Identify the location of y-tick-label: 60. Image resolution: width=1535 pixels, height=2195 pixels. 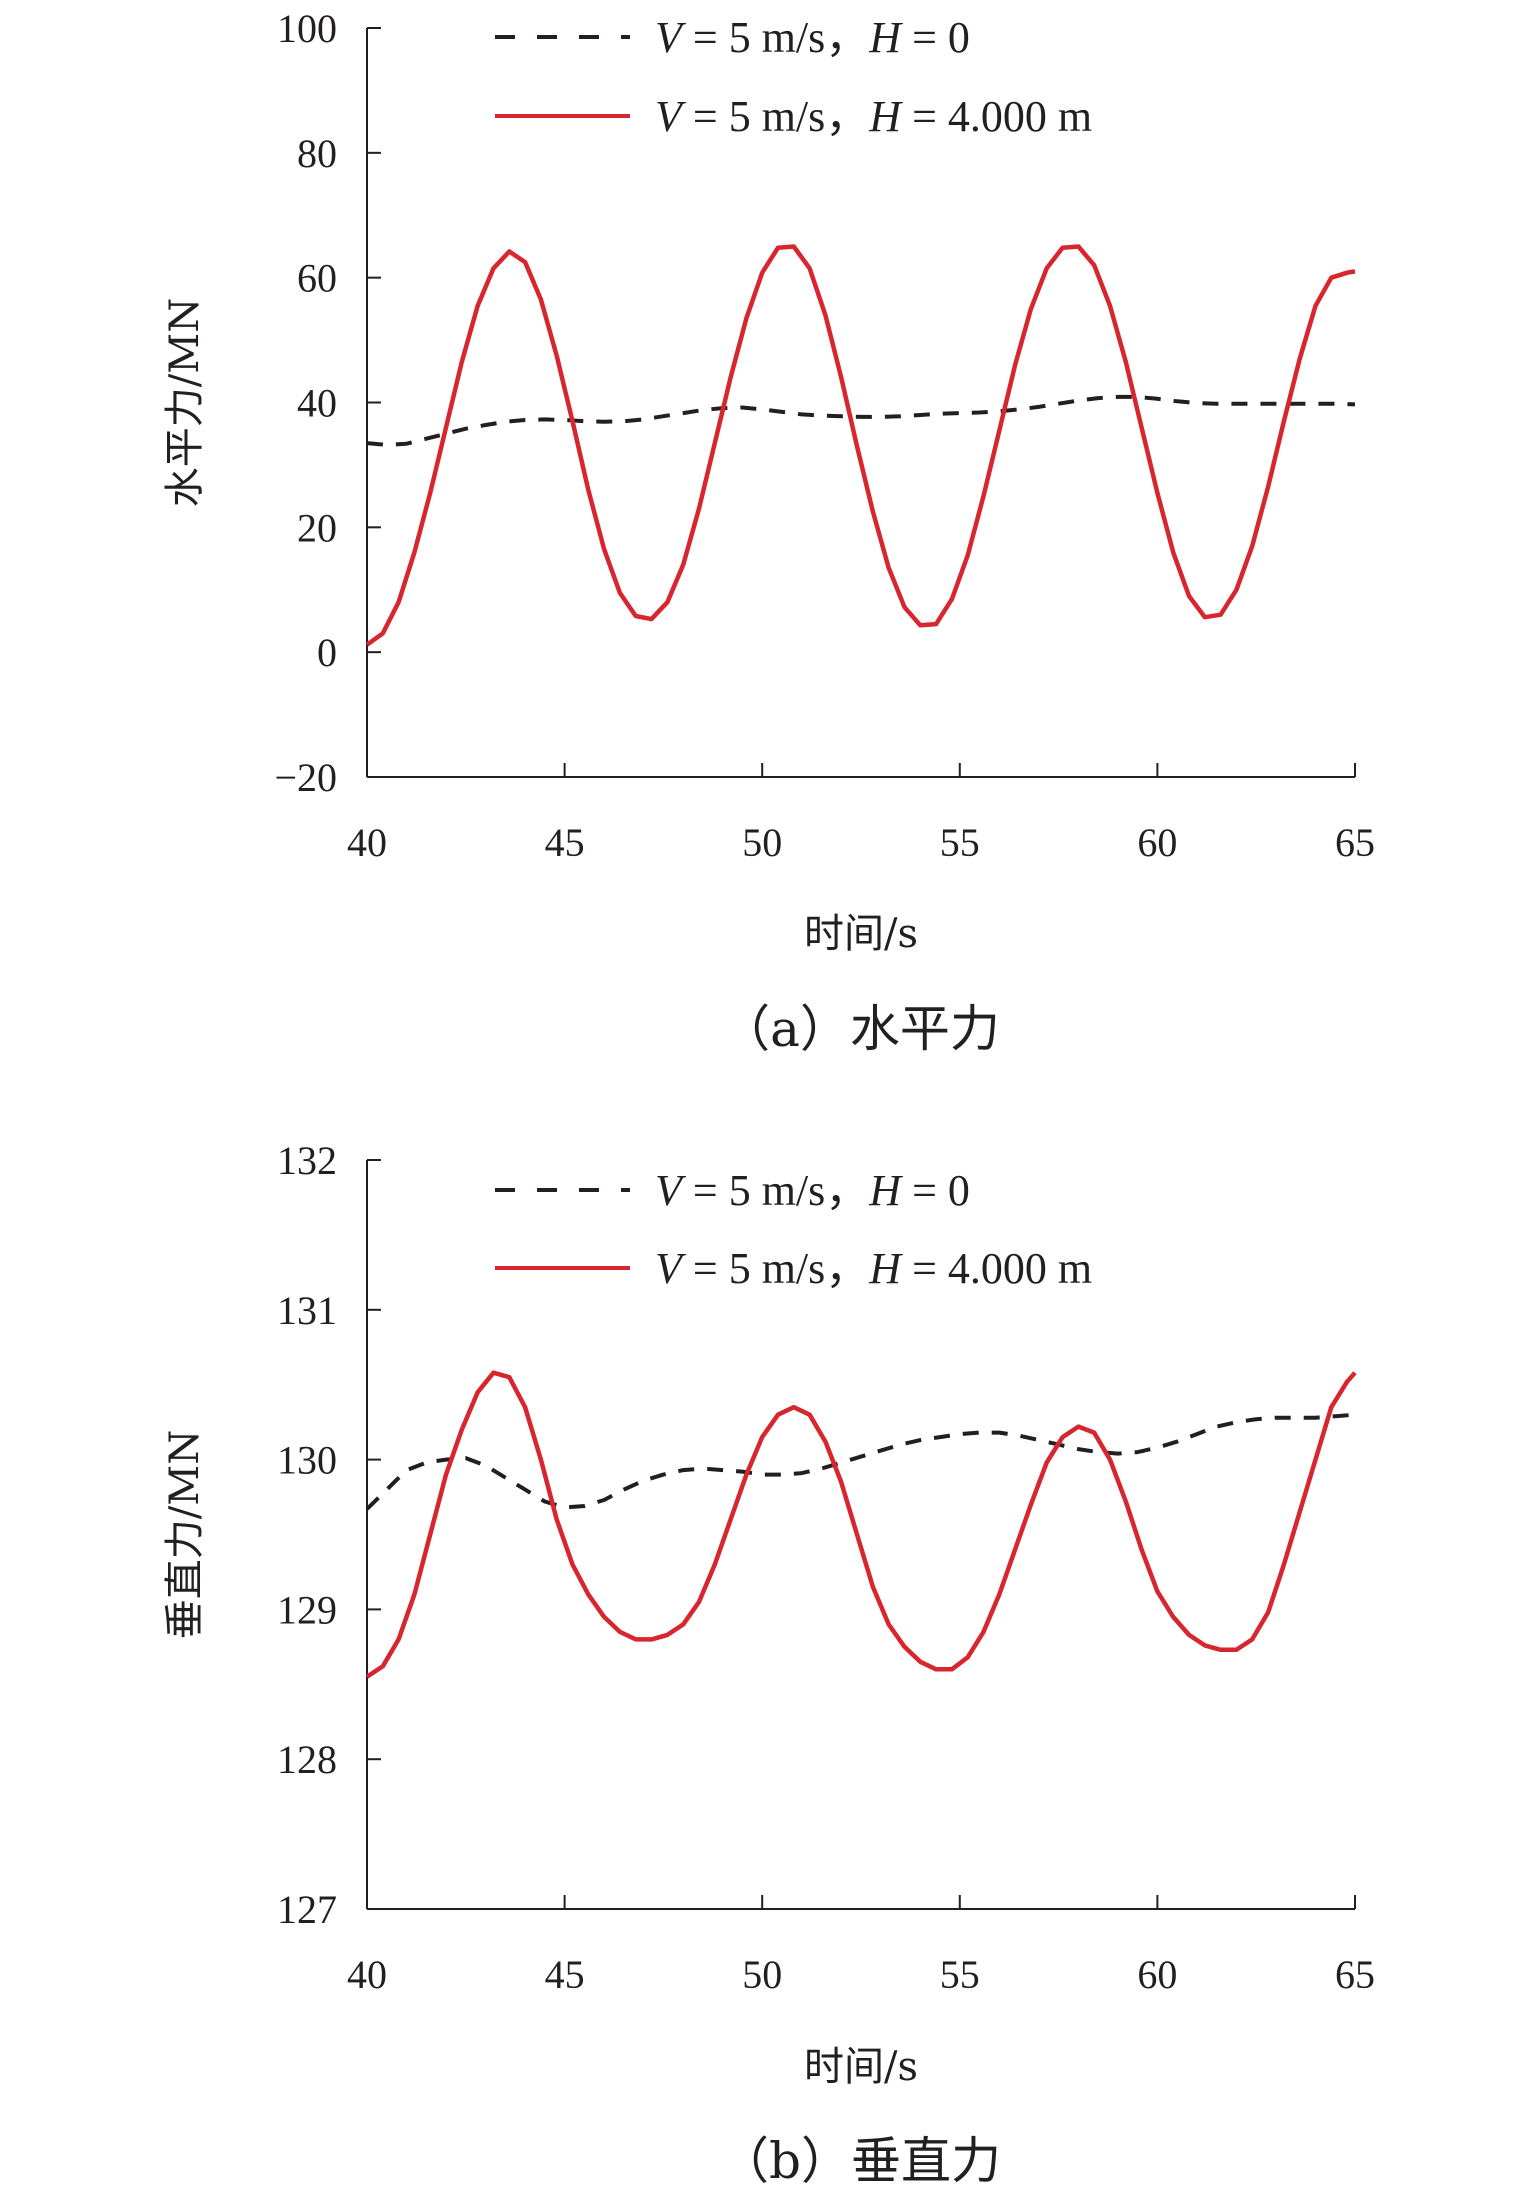
(317, 278).